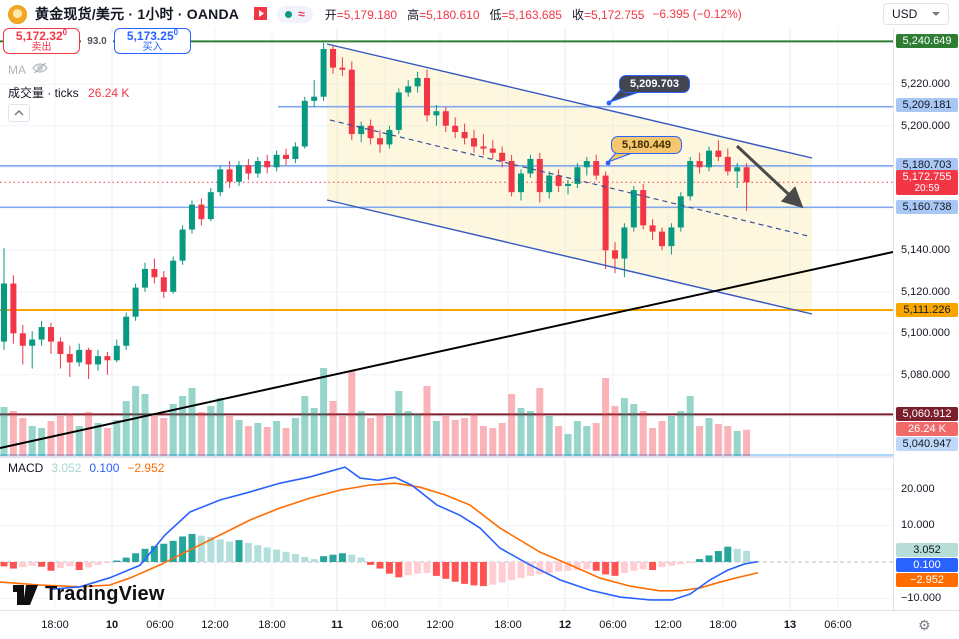  Describe the element at coordinates (375, 412) in the screenshot. I see `volume-bars` at that location.